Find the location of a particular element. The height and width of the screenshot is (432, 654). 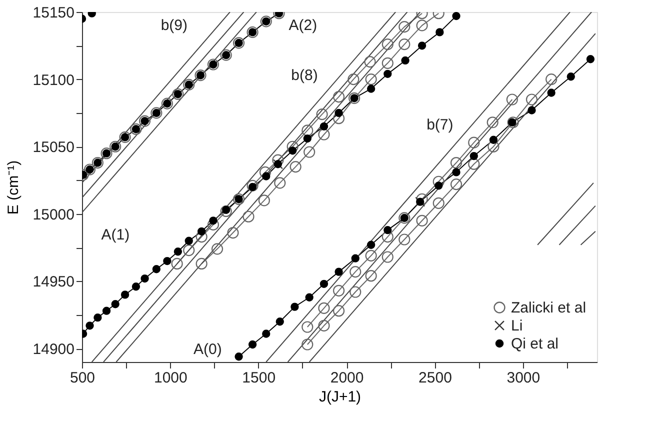

annotation: b(8) is located at coordinates (304, 75).